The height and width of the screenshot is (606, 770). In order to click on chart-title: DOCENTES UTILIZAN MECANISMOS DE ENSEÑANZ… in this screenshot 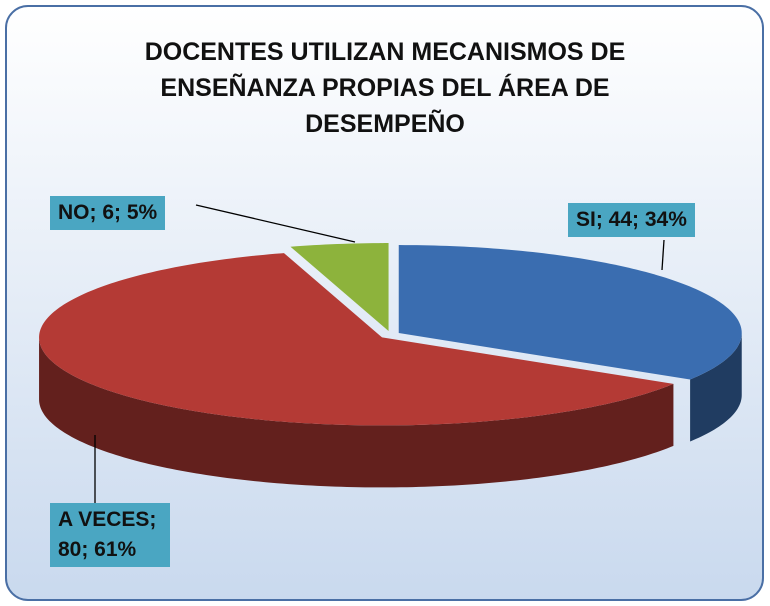, I will do `click(385, 88)`.